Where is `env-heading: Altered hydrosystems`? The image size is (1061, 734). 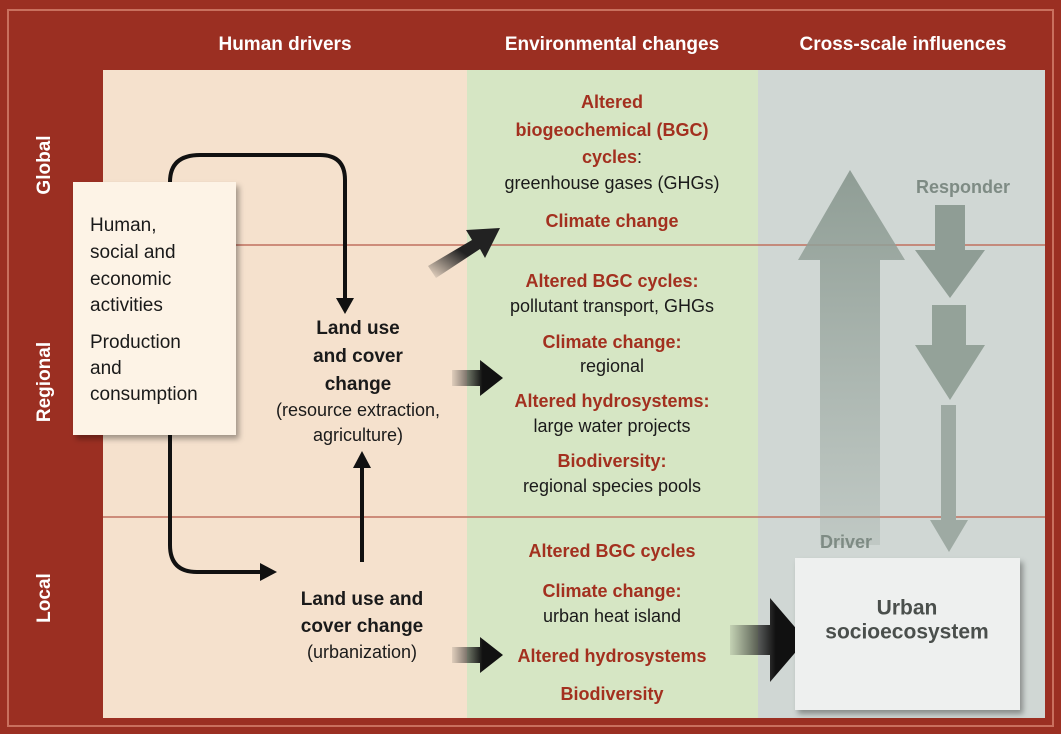
env-heading: Altered hydrosystems is located at coordinates (611, 656).